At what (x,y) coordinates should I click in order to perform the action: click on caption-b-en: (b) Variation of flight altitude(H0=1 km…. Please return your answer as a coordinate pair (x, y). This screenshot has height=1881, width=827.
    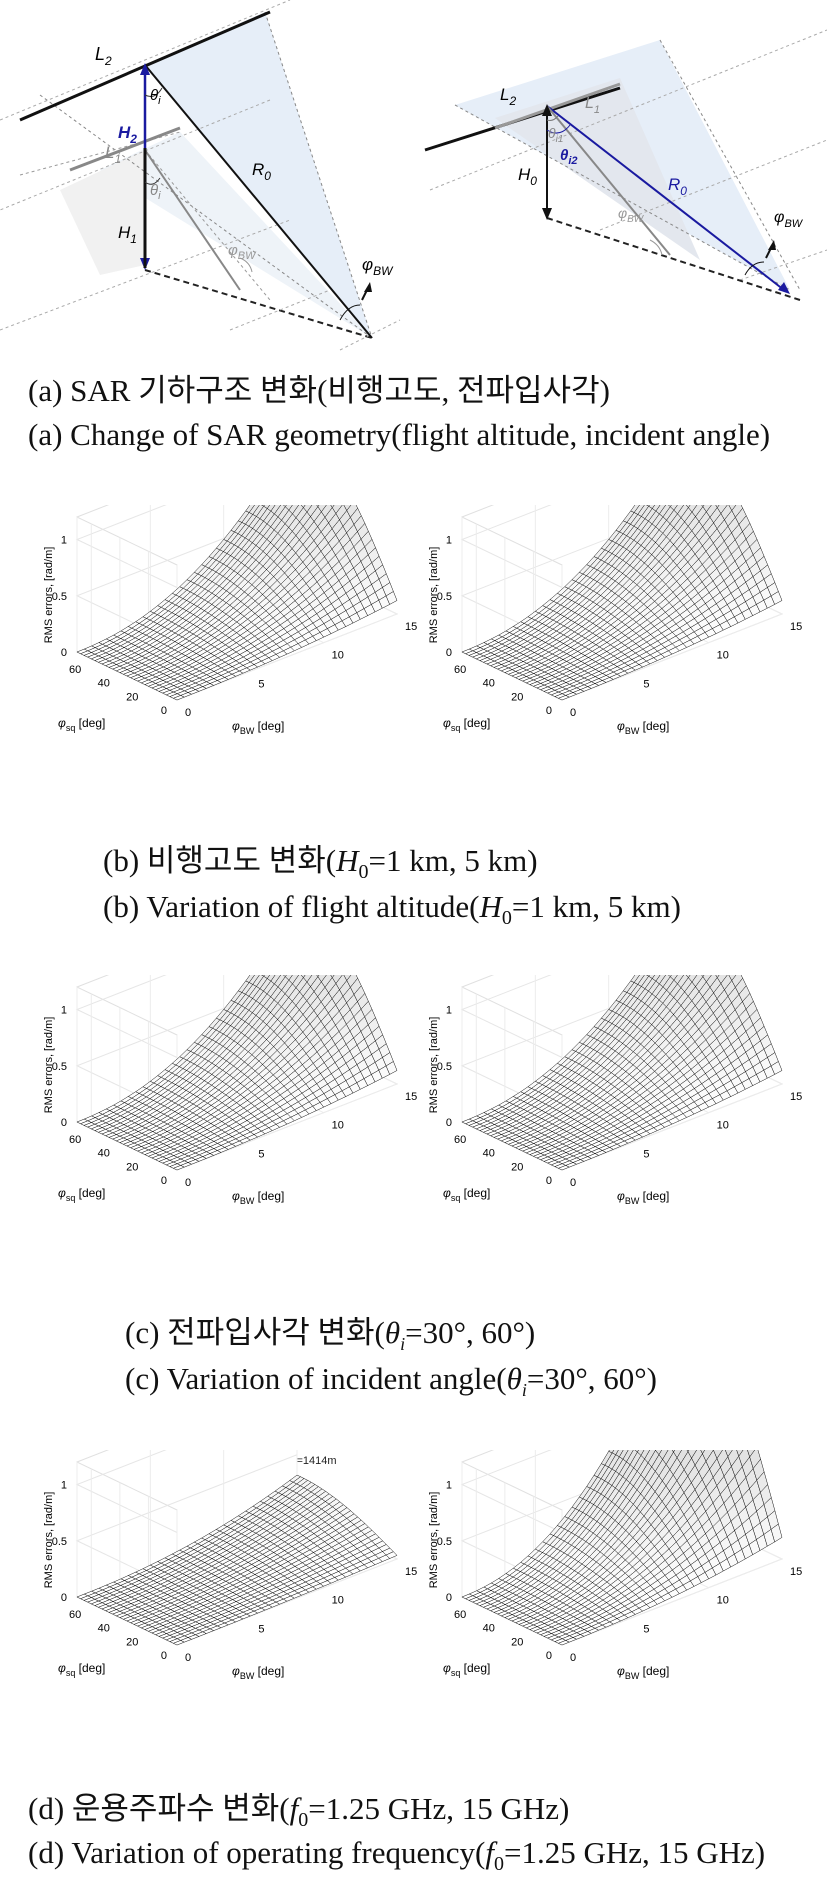
    Looking at the image, I should click on (465, 912).